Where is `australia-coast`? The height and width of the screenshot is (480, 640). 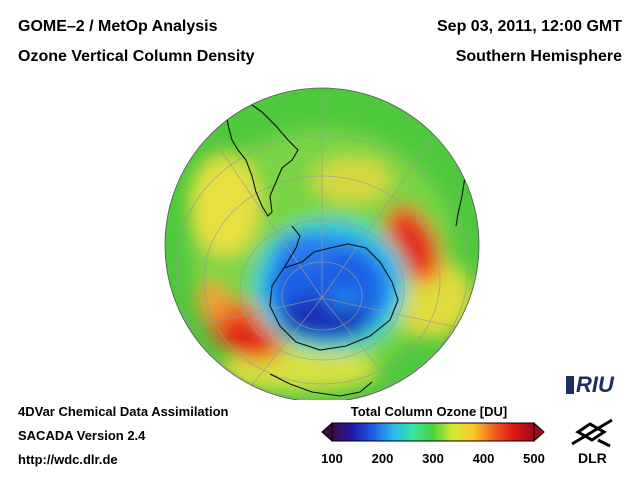 australia-coast is located at coordinates (321, 385).